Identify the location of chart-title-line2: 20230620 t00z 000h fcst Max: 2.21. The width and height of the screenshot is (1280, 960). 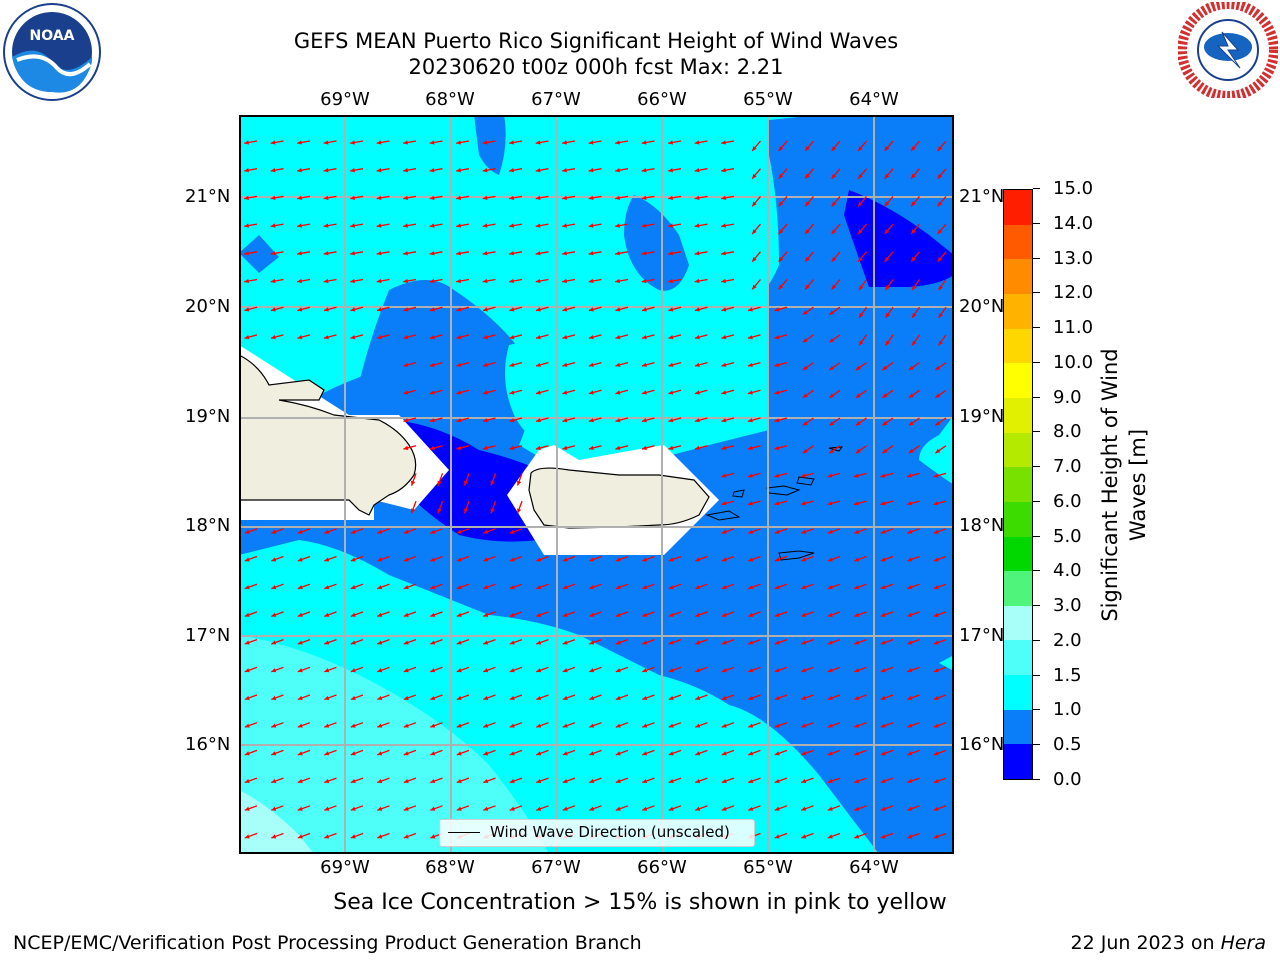
(596, 67).